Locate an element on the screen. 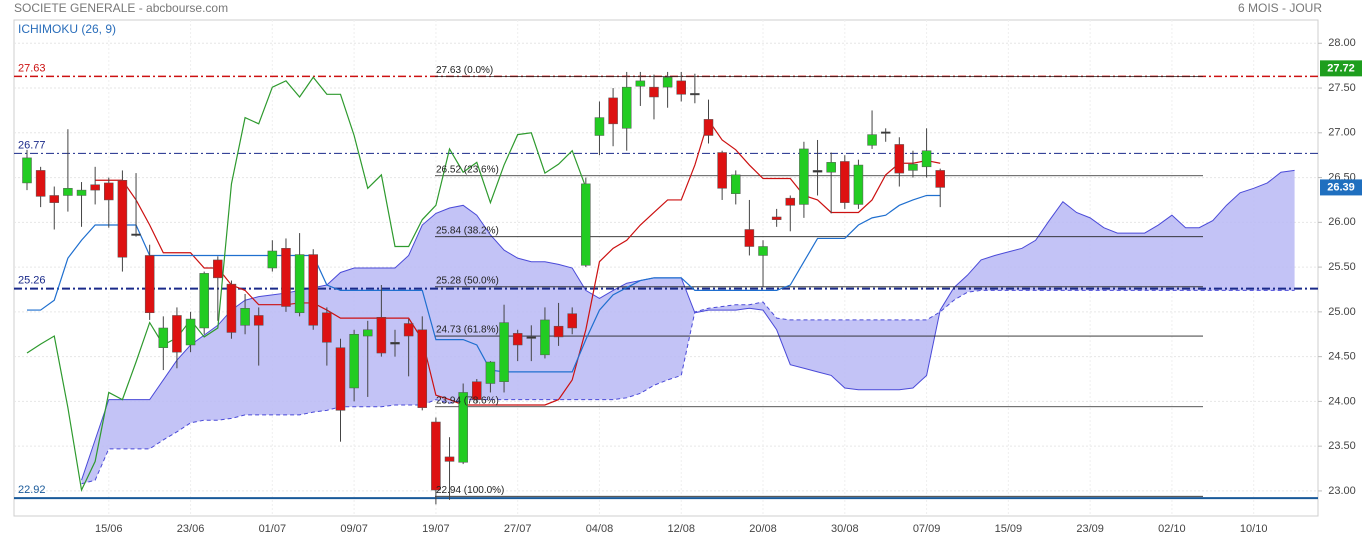 This screenshot has width=1371, height=541. fib-label: 27.63 (0.0%) is located at coordinates (464, 70).